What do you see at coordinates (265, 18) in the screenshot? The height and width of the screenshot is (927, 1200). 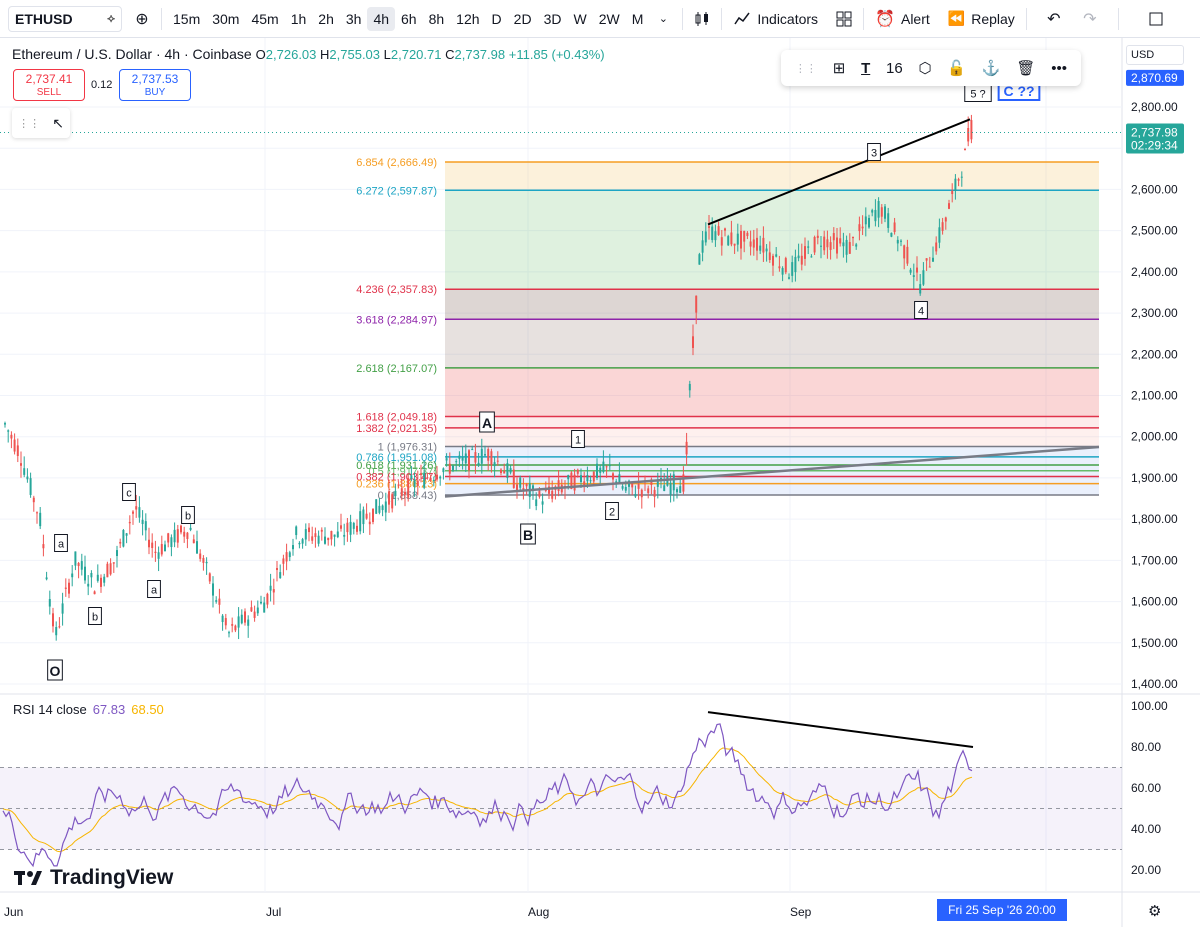 I see `timeframe-45m: 45m` at bounding box center [265, 18].